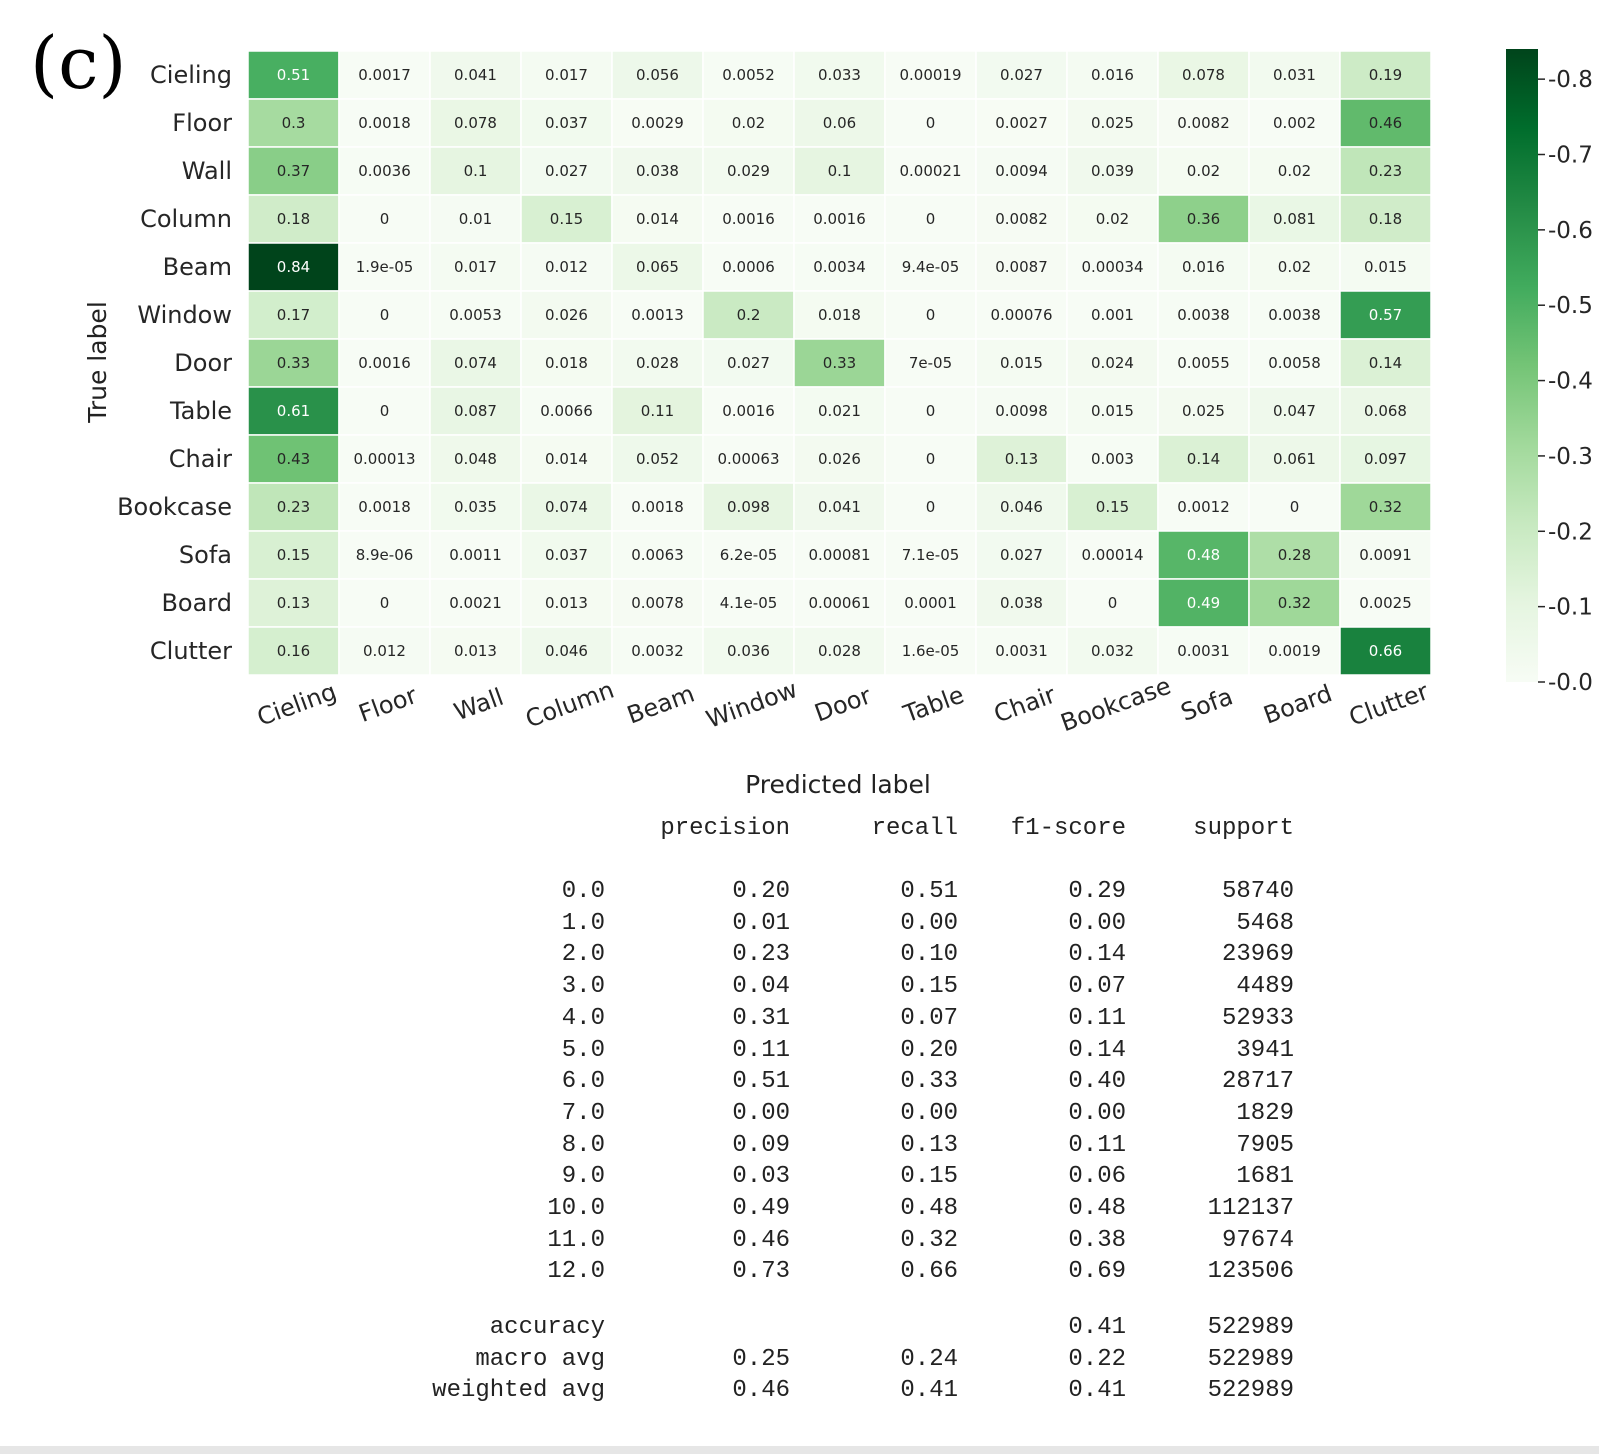 The width and height of the screenshot is (1599, 1454). What do you see at coordinates (1265, 987) in the screenshot?
I see `report-support: 4489` at bounding box center [1265, 987].